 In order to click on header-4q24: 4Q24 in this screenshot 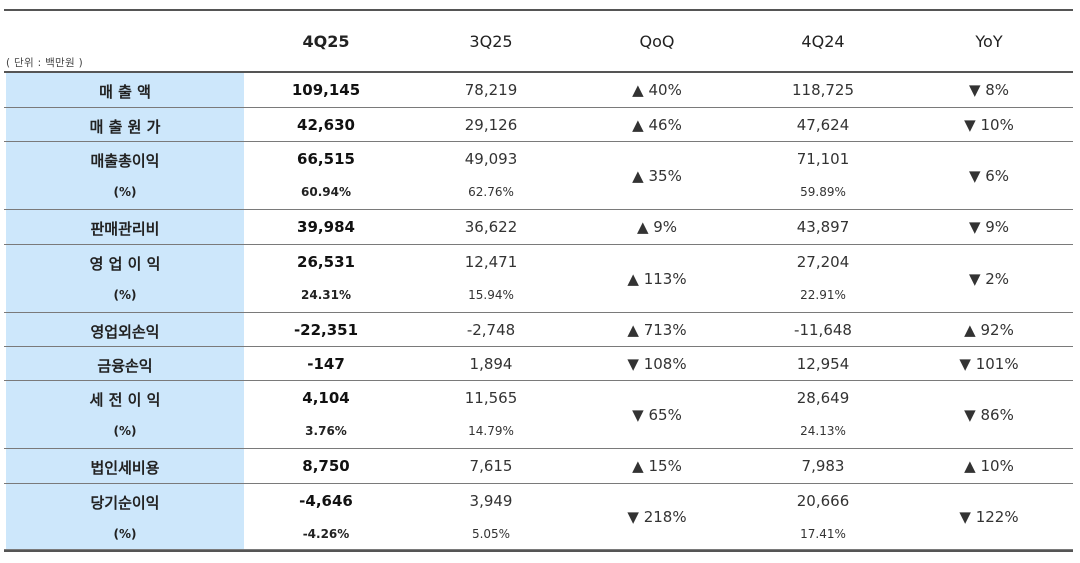, I will do `click(823, 41)`.